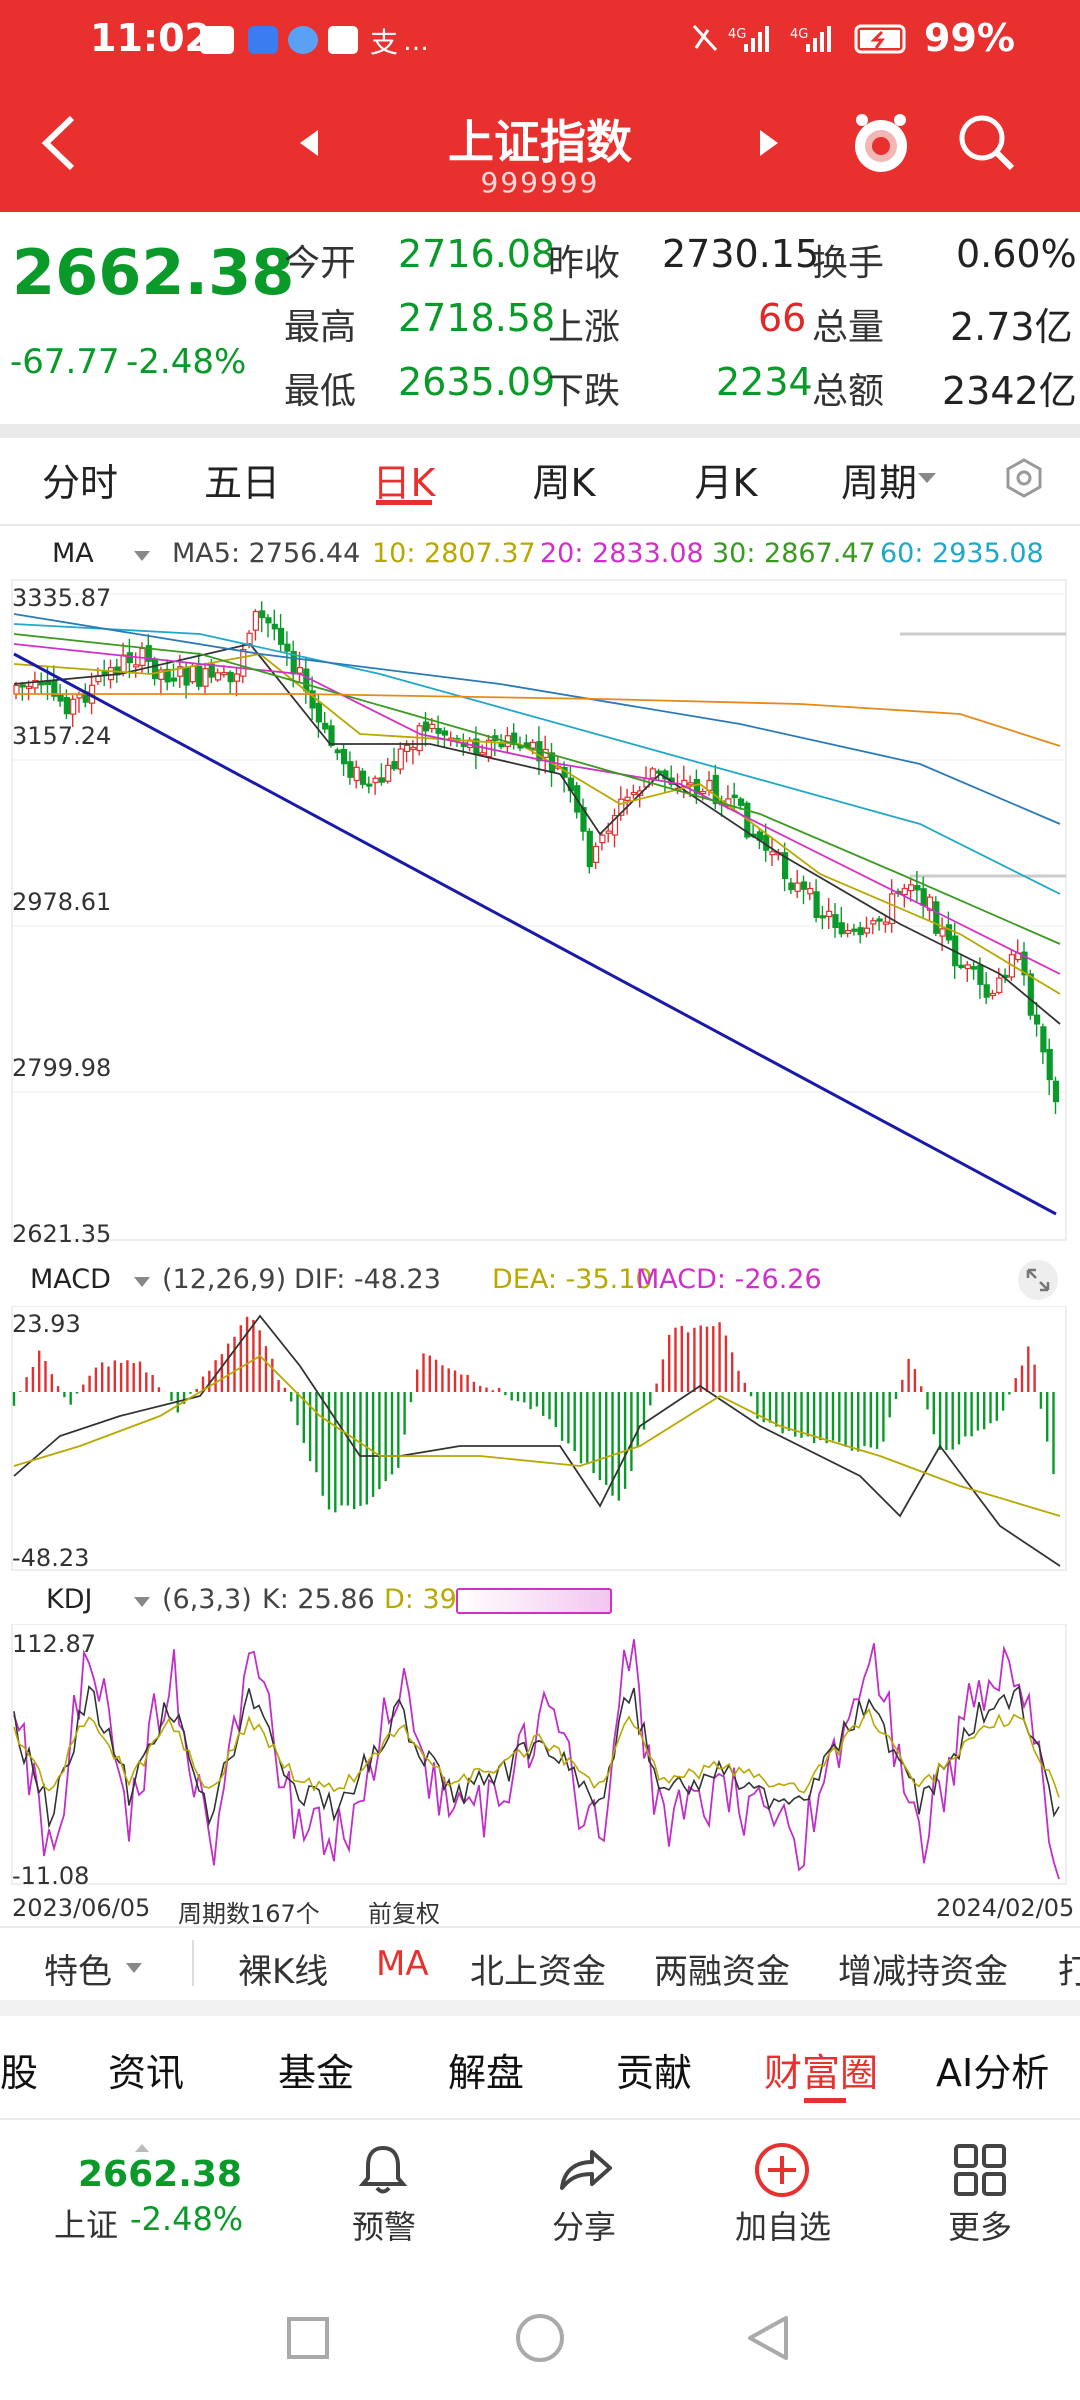 The image size is (1080, 2400). Describe the element at coordinates (1024, 478) in the screenshot. I see `settings-hexagon-icon` at that location.